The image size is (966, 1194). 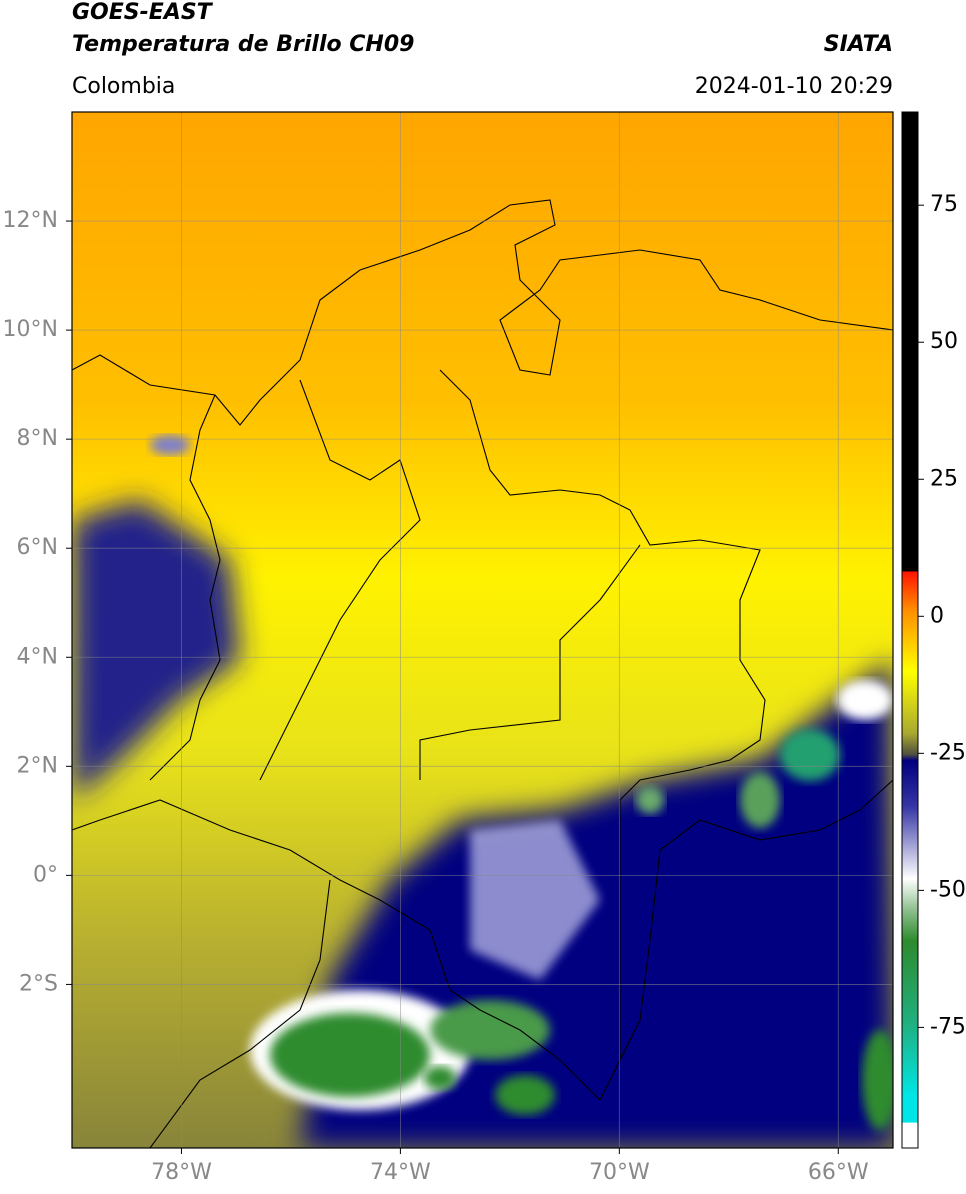 What do you see at coordinates (123, 86) in the screenshot?
I see `region: Colombia` at bounding box center [123, 86].